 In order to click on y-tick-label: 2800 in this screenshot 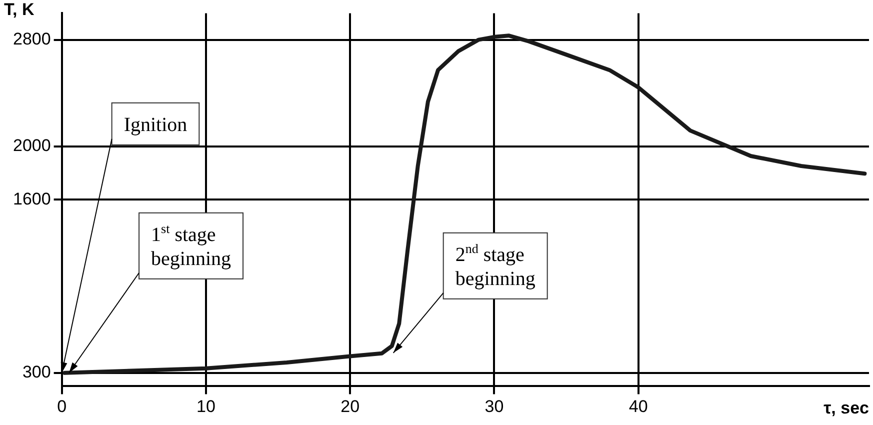, I will do `click(31, 39)`.